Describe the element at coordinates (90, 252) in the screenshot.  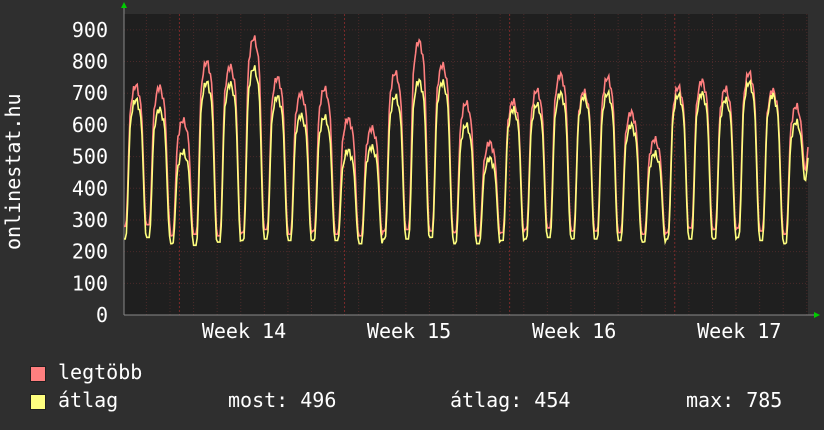
I see `y-tick-label: 200` at that location.